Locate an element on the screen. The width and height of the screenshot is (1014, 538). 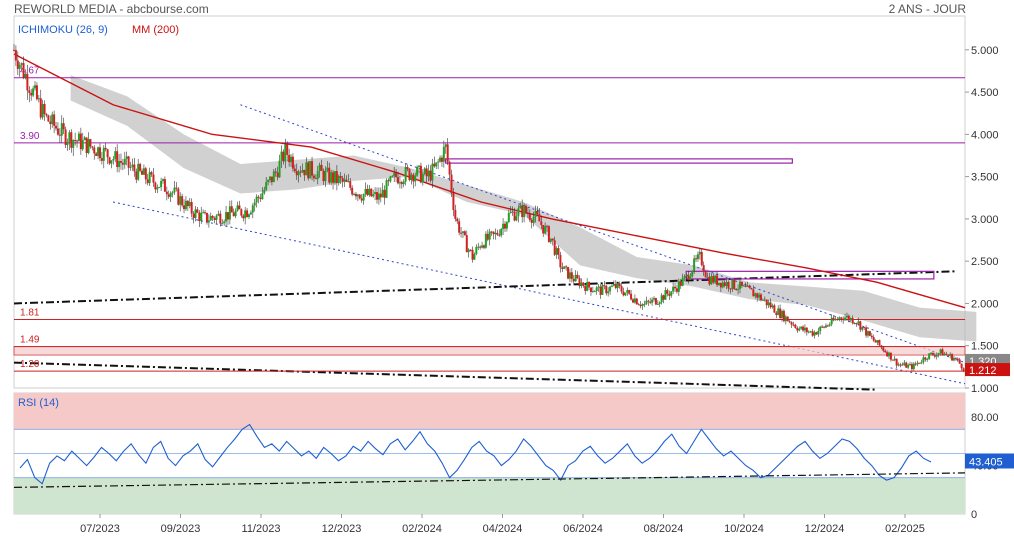
x-tick-label: 11/2023 is located at coordinates (261, 529).